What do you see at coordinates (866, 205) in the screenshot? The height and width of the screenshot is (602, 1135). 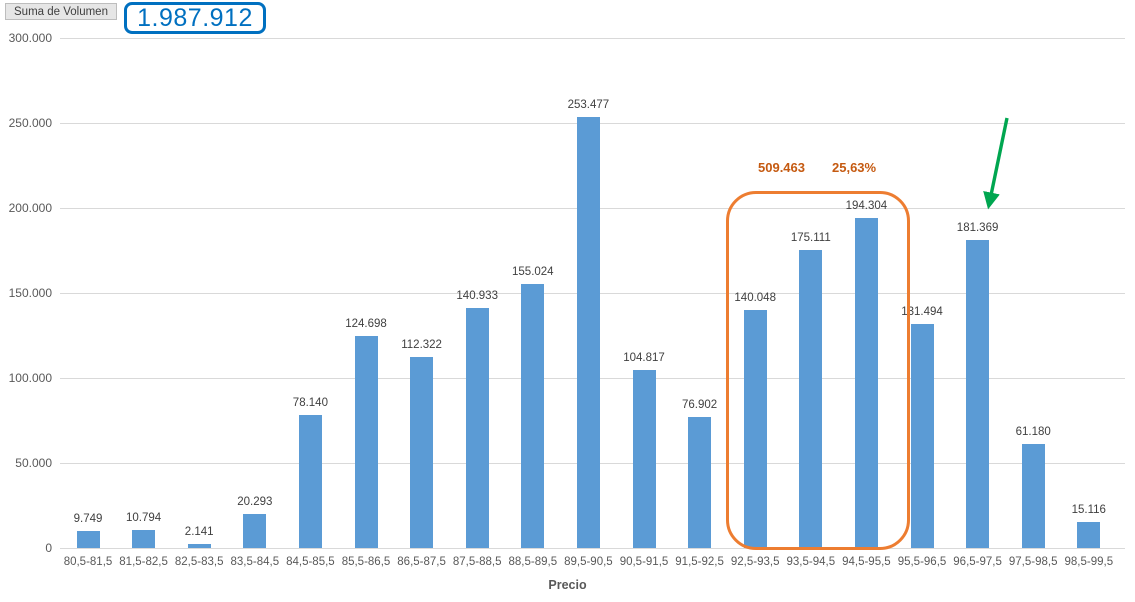 I see `bar-value-label: 194.304` at bounding box center [866, 205].